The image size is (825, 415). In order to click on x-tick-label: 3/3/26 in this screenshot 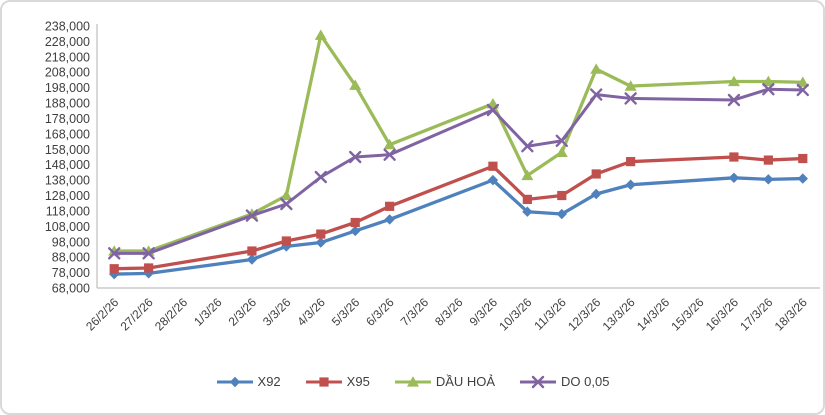, I will do `click(277, 312)`.